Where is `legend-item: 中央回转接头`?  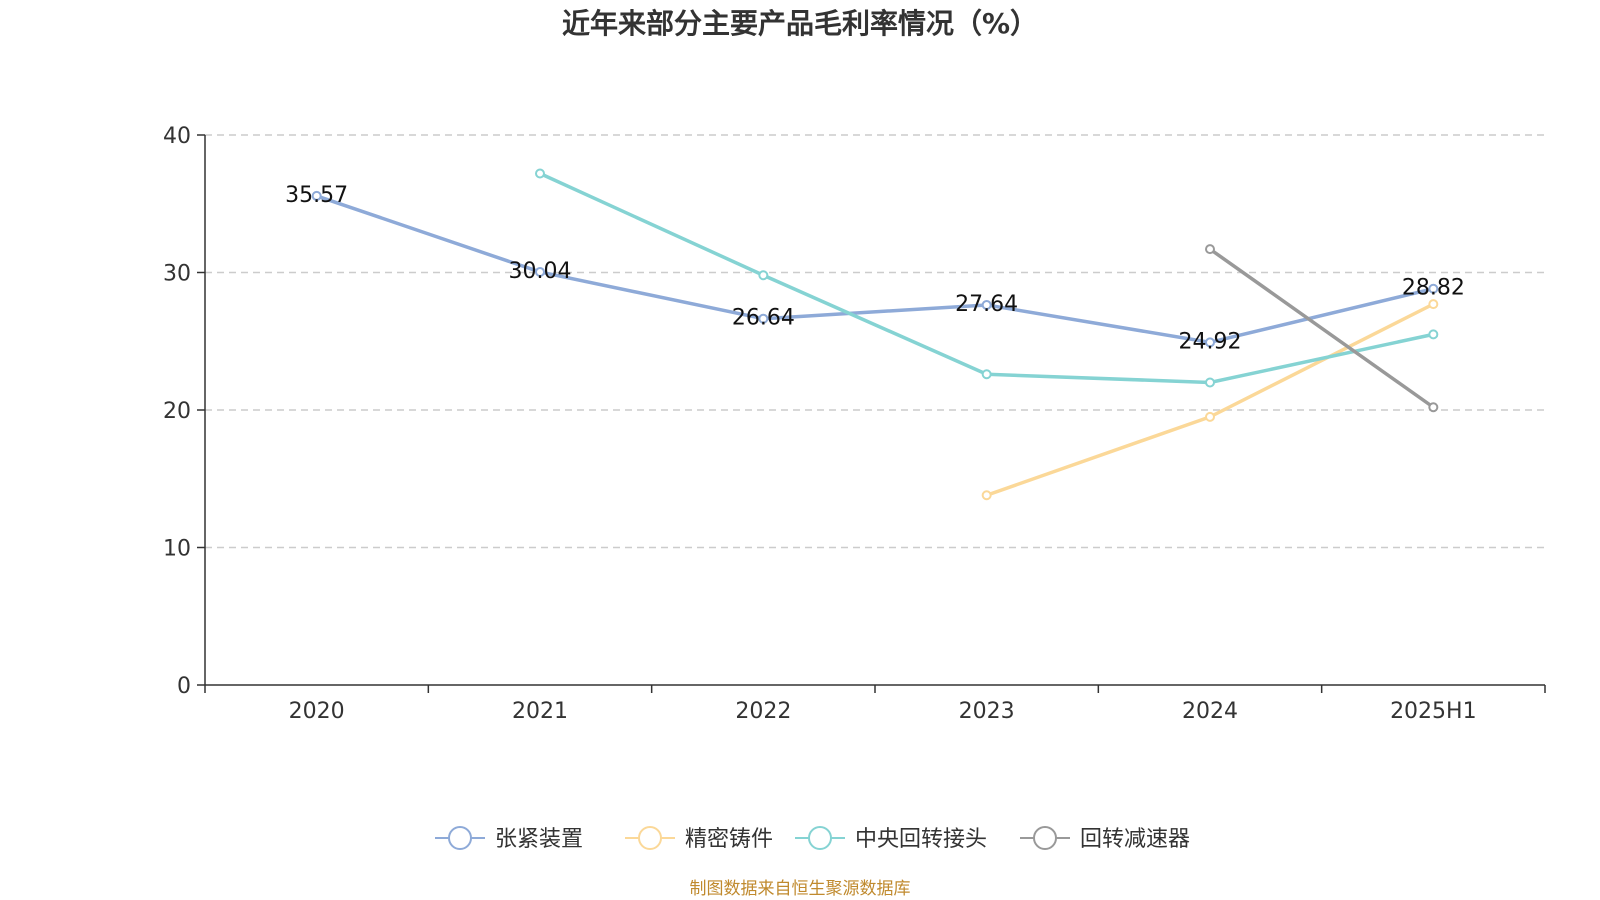 legend-item: 中央回转接头 is located at coordinates (891, 839).